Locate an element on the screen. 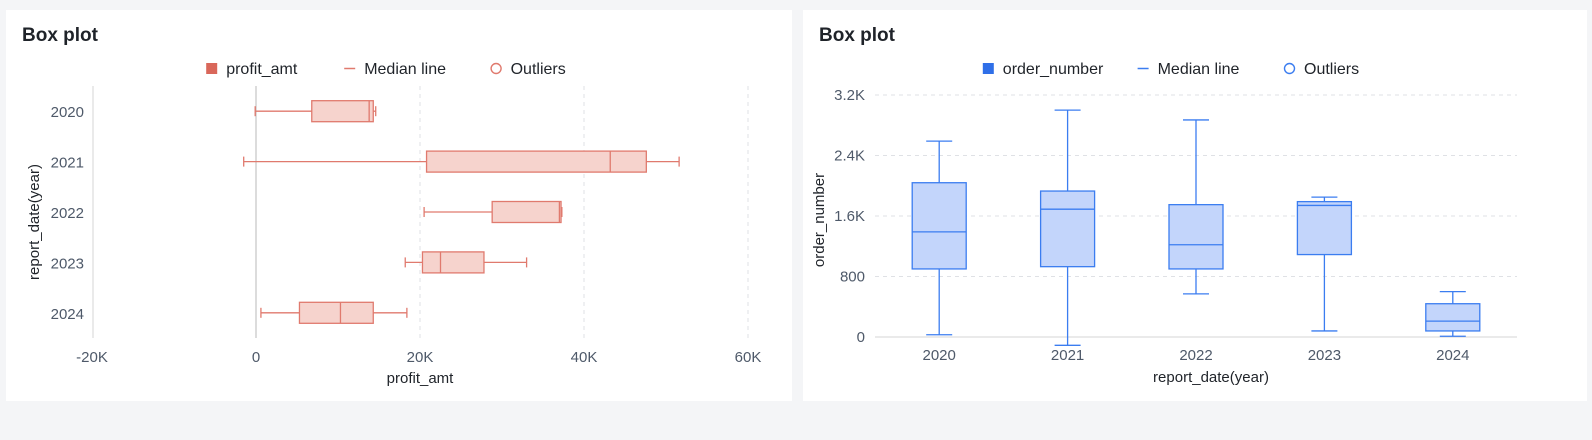  x-tick-label: 2022 is located at coordinates (1195, 355).